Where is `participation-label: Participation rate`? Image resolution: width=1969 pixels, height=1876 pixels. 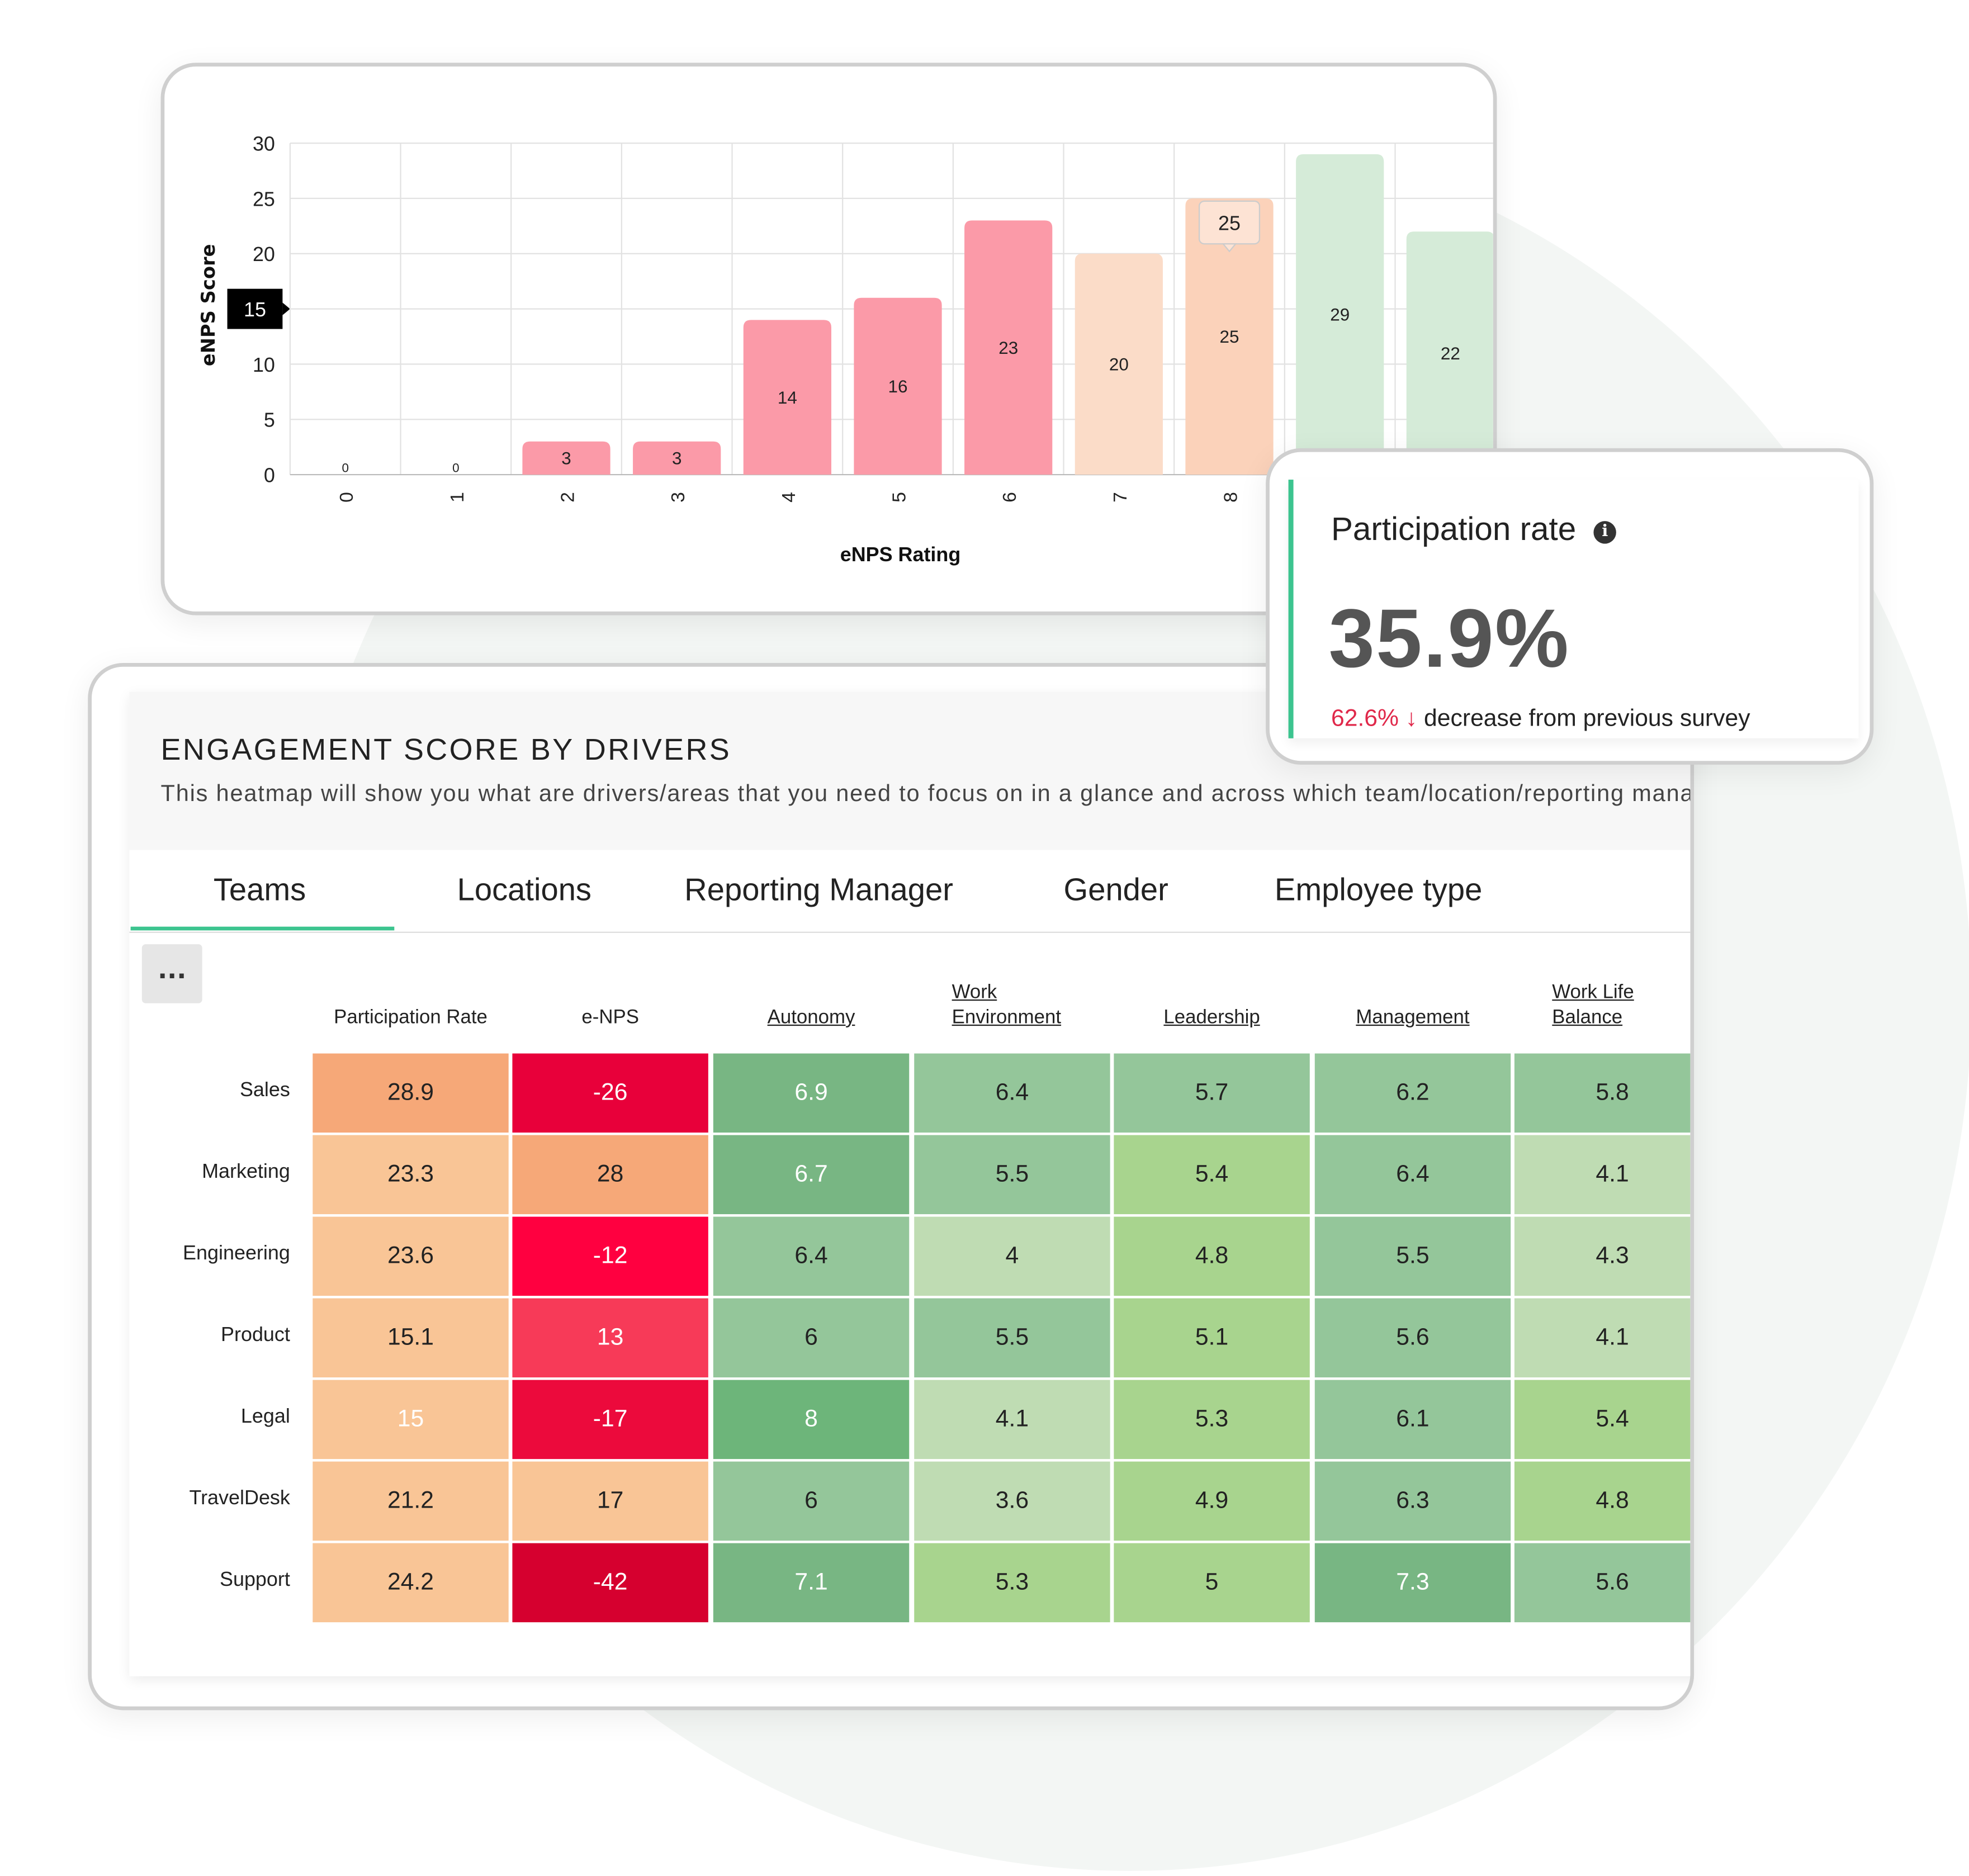
participation-label: Participation rate is located at coordinates (1454, 528).